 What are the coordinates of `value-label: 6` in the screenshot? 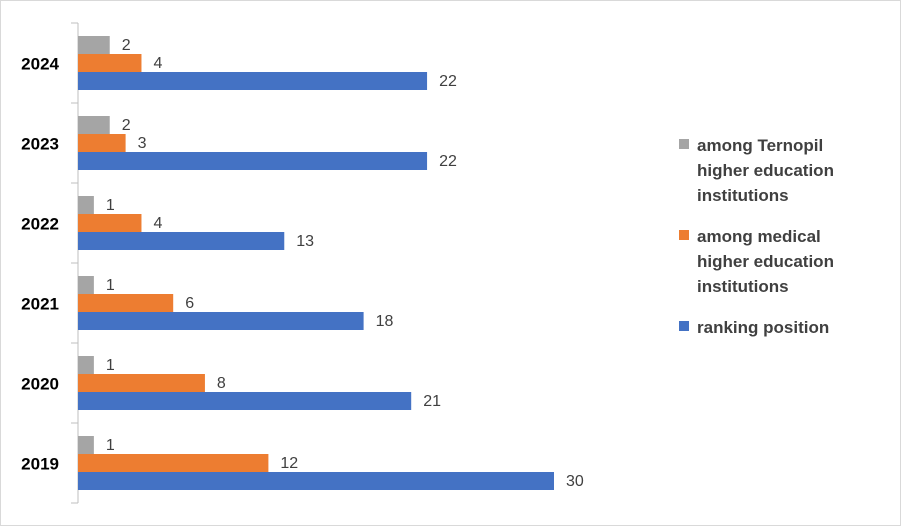 It's located at (189, 303).